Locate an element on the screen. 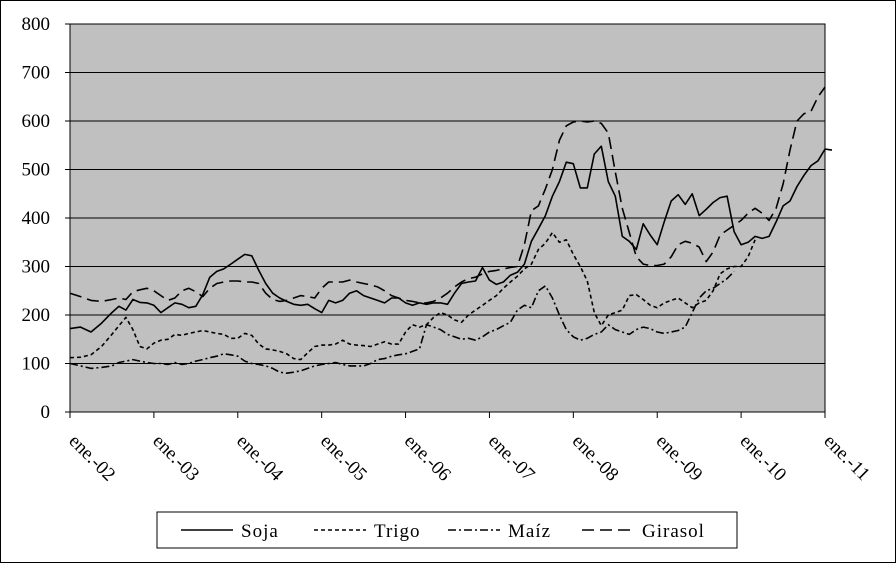  legend-label: Trigo is located at coordinates (397, 531).